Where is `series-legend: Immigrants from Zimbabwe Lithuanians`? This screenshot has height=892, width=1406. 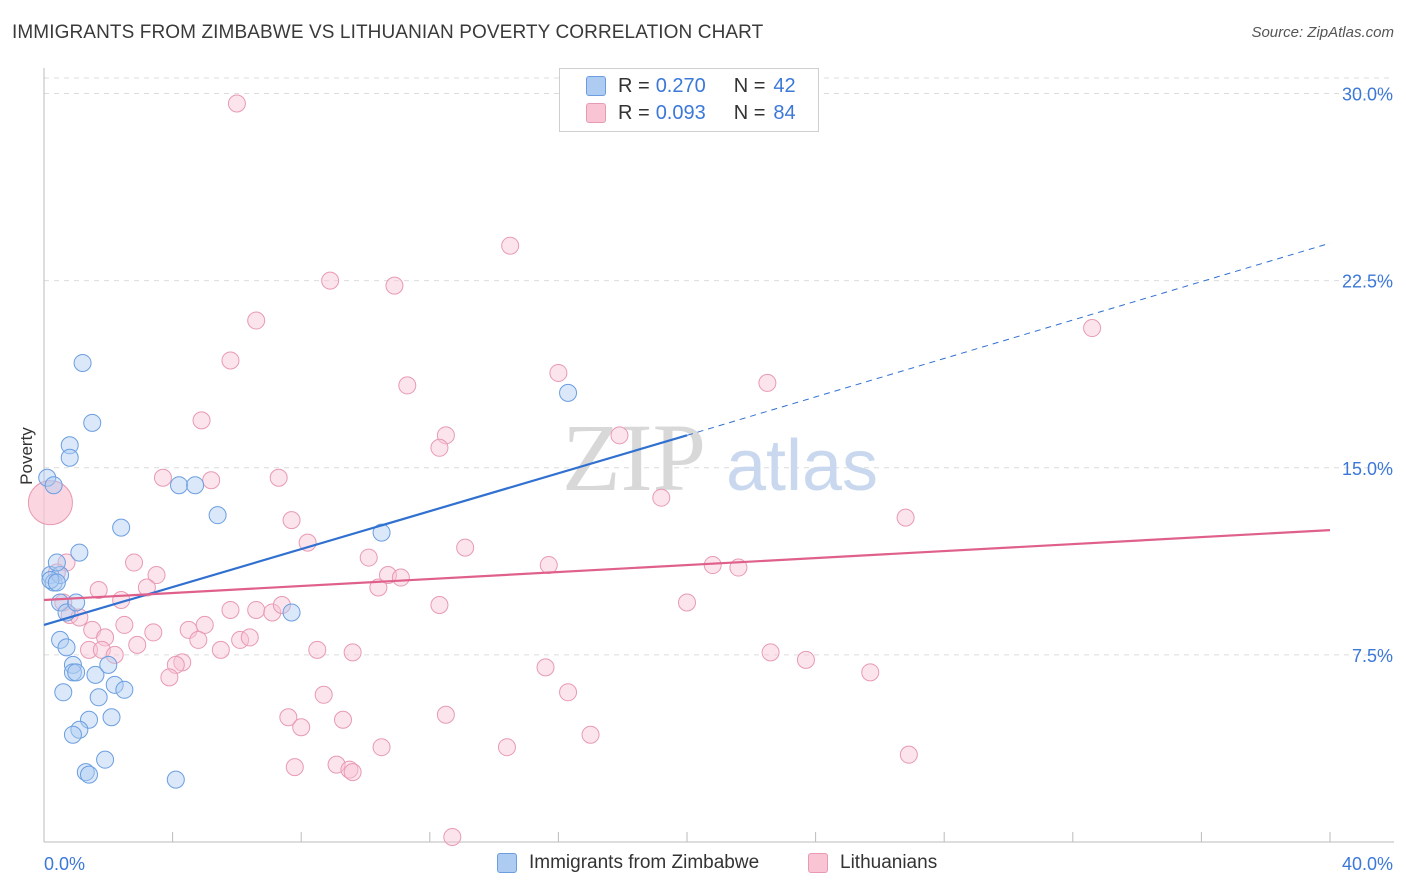 series-legend: Immigrants from Zimbabwe Lithuanians is located at coordinates (703, 864).